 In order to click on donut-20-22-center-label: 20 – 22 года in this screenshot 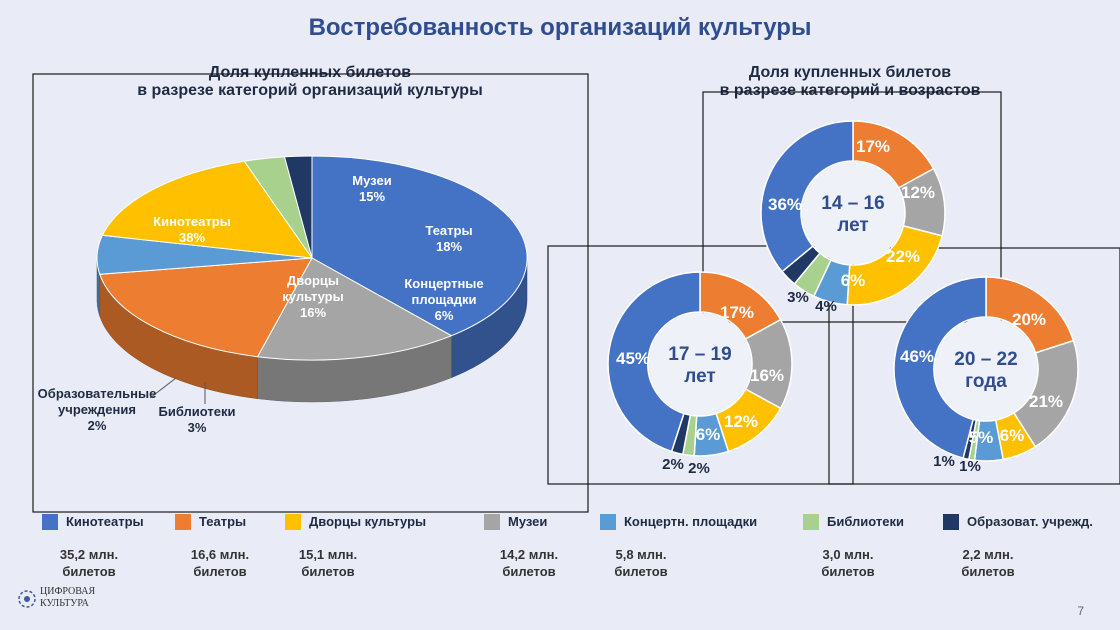, I will do `click(985, 370)`.